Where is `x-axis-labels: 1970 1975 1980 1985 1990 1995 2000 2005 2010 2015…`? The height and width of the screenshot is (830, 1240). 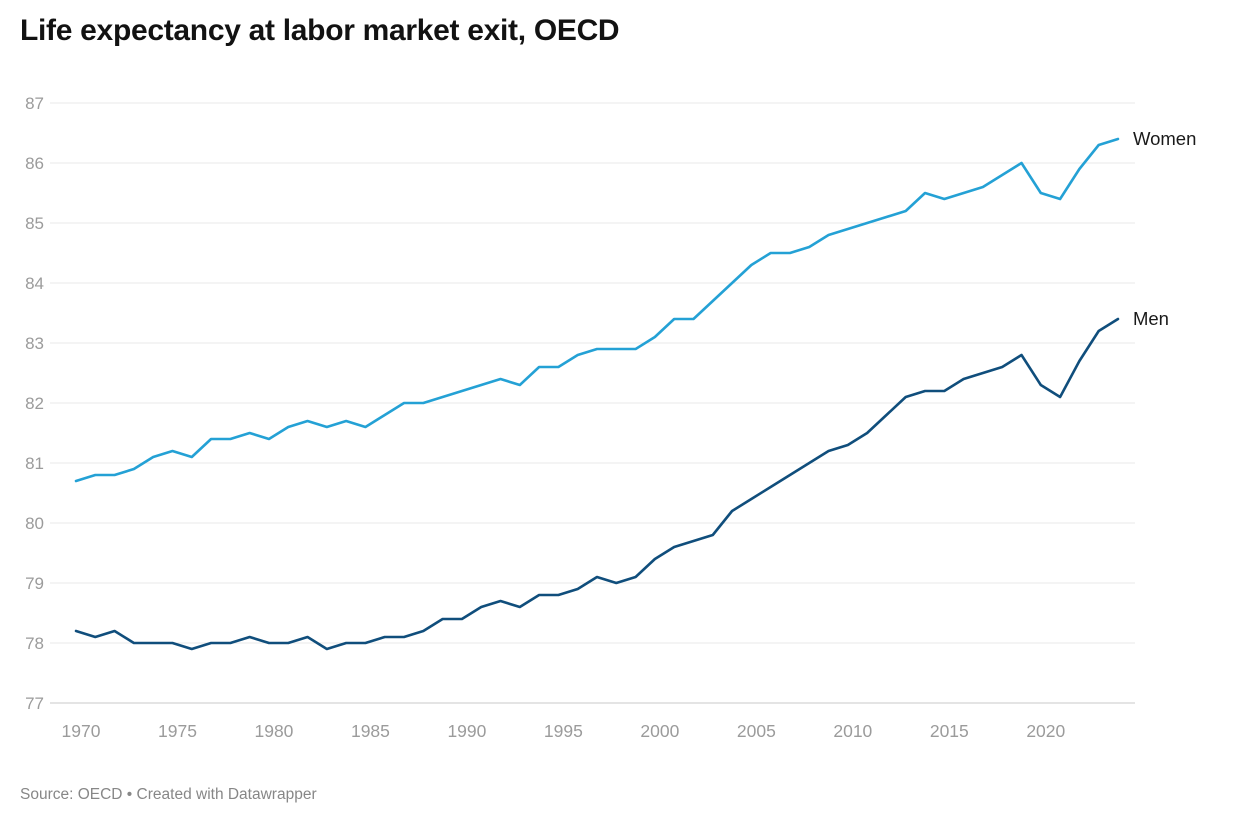
x-axis-labels: 1970 1975 1980 1985 1990 1995 2000 2005 2010 2015… is located at coordinates (564, 731).